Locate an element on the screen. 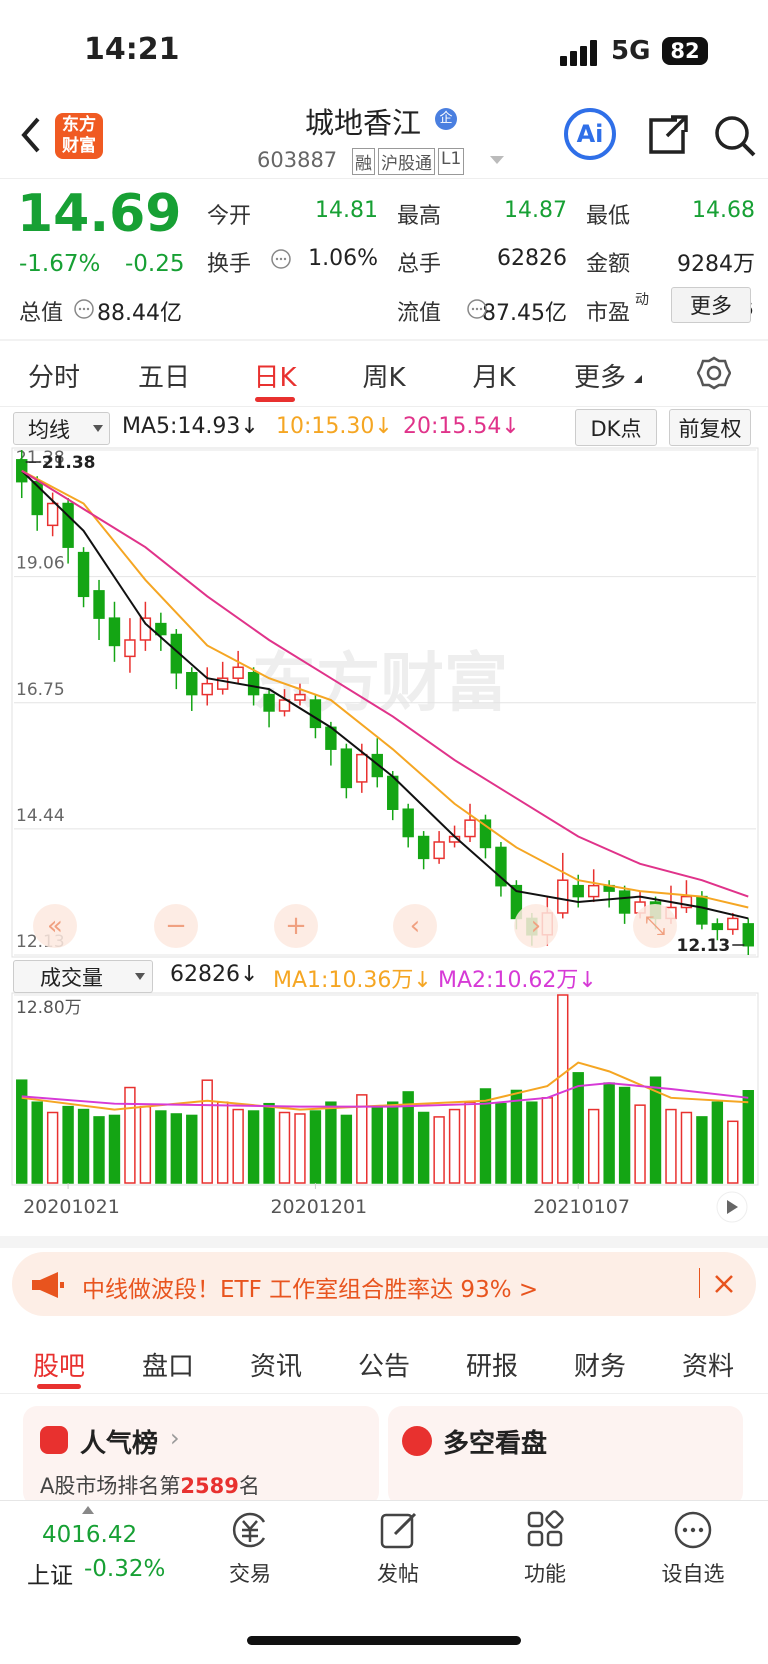 This screenshot has height=1664, width=768. tag: 融 is located at coordinates (363, 161).